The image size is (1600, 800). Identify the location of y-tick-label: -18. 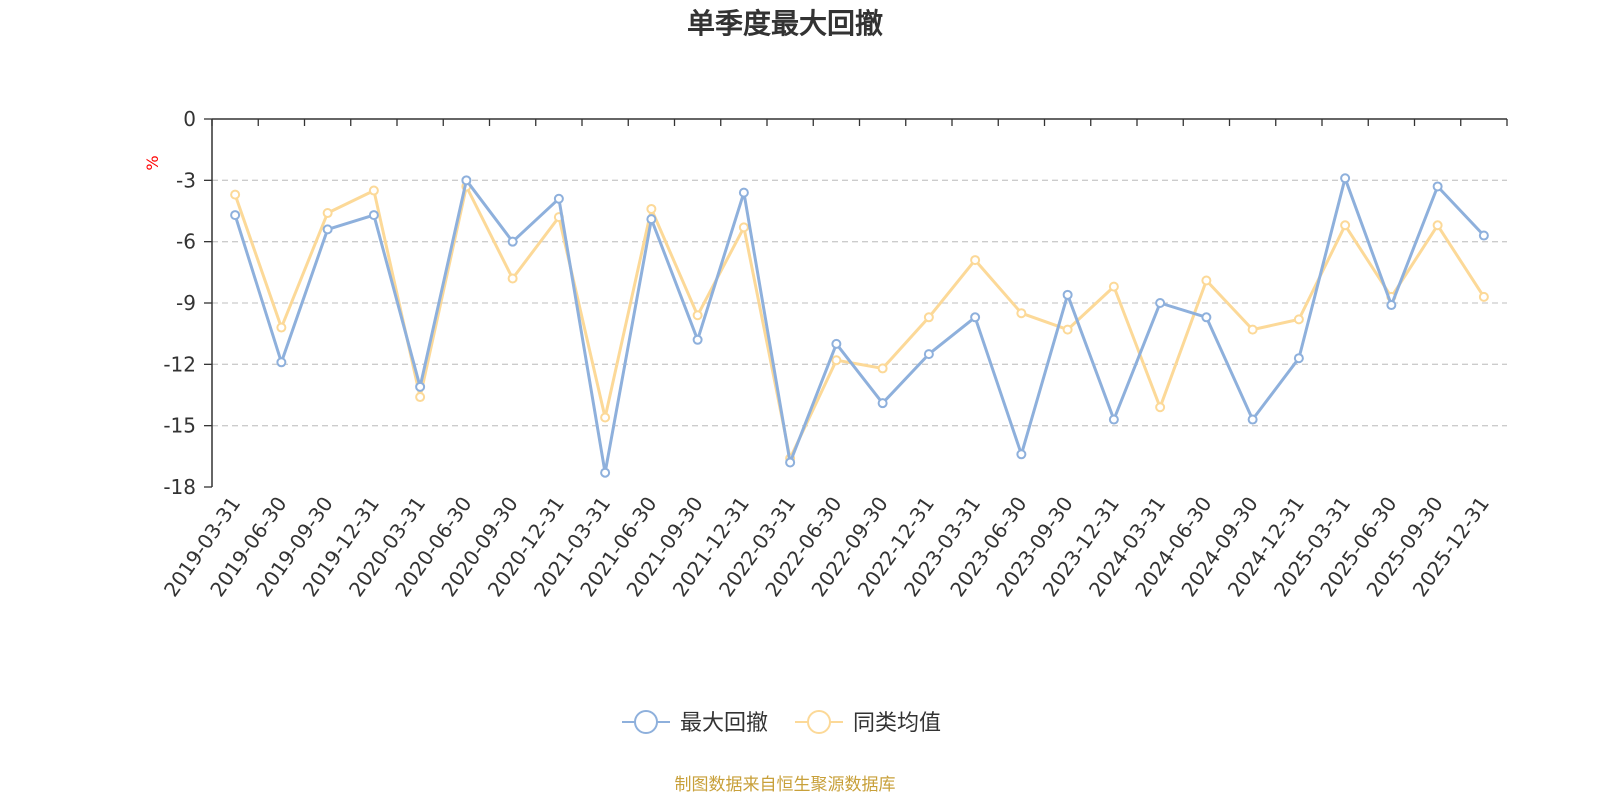
(179, 487).